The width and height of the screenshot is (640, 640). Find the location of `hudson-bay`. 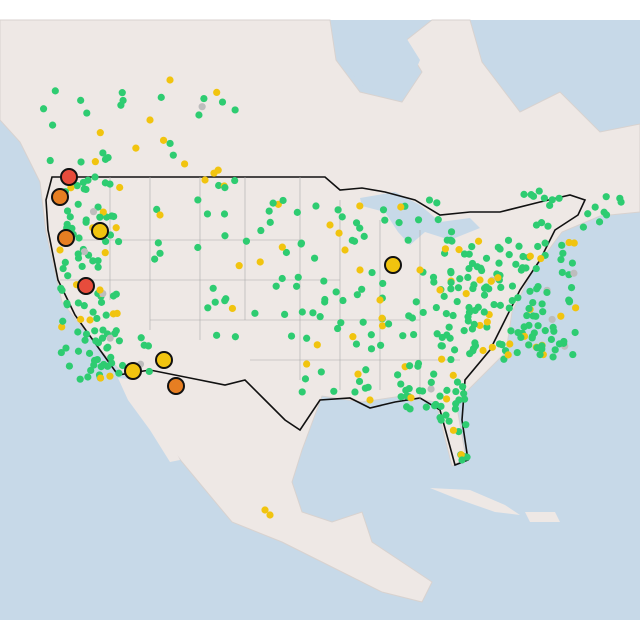

hudson-bay is located at coordinates (377, 61).